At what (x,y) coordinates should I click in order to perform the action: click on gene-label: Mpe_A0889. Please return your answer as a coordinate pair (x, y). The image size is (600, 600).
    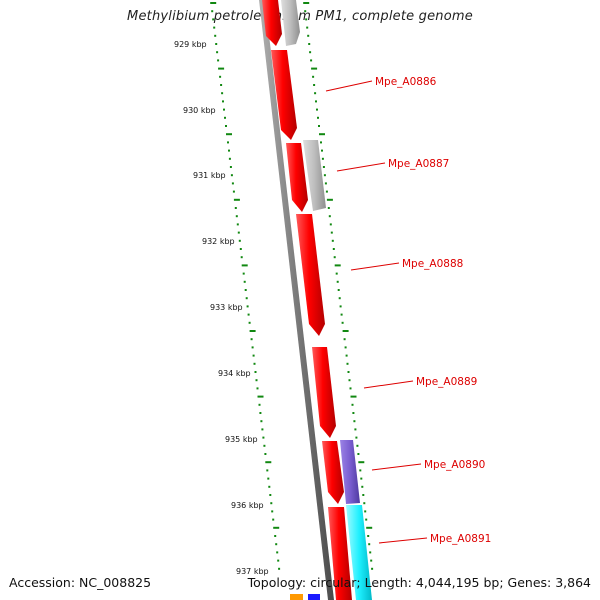
    Looking at the image, I should click on (446, 382).